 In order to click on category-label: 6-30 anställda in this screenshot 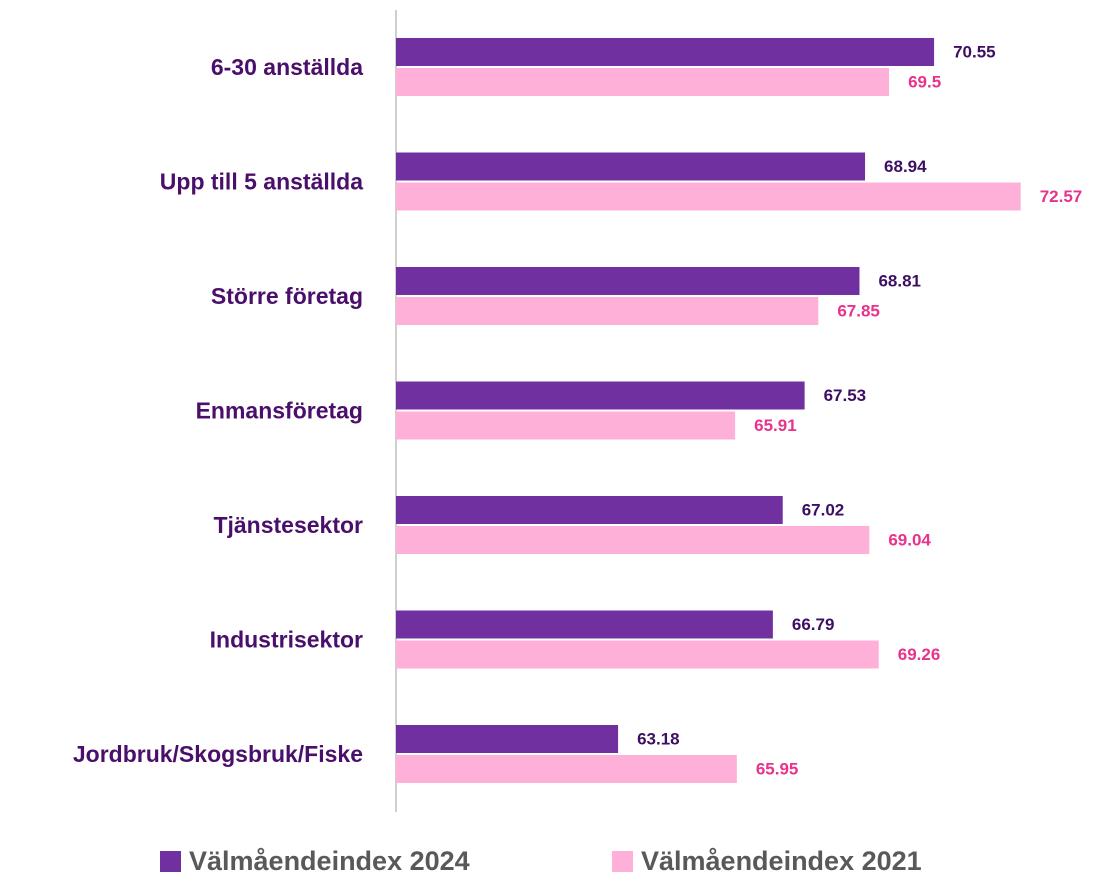, I will do `click(287, 67)`.